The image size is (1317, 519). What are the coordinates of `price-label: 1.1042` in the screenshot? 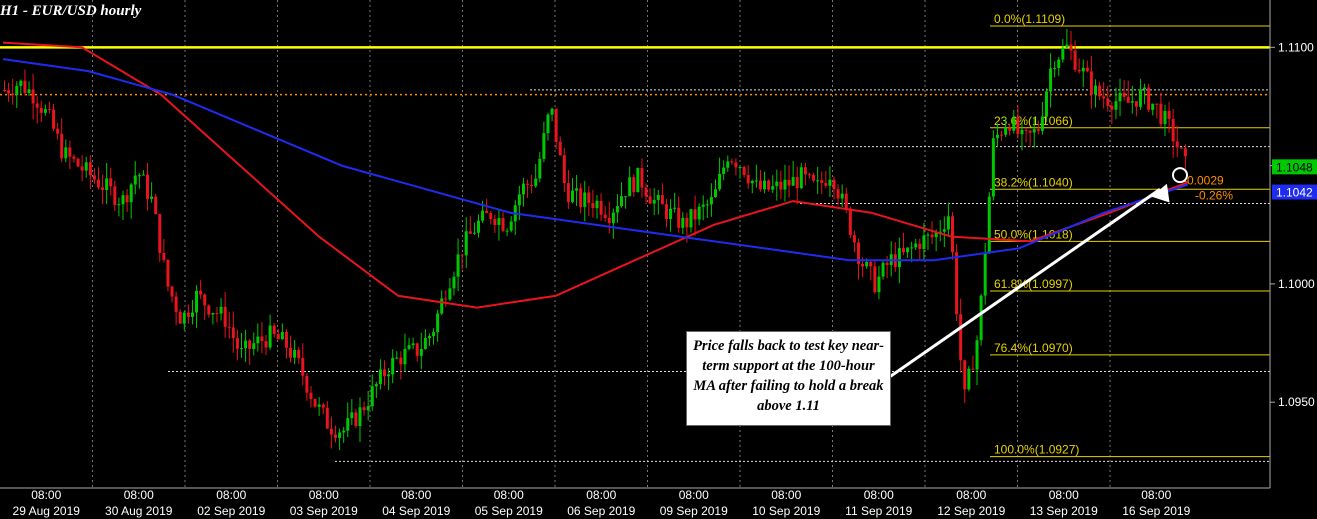 It's located at (1294, 193).